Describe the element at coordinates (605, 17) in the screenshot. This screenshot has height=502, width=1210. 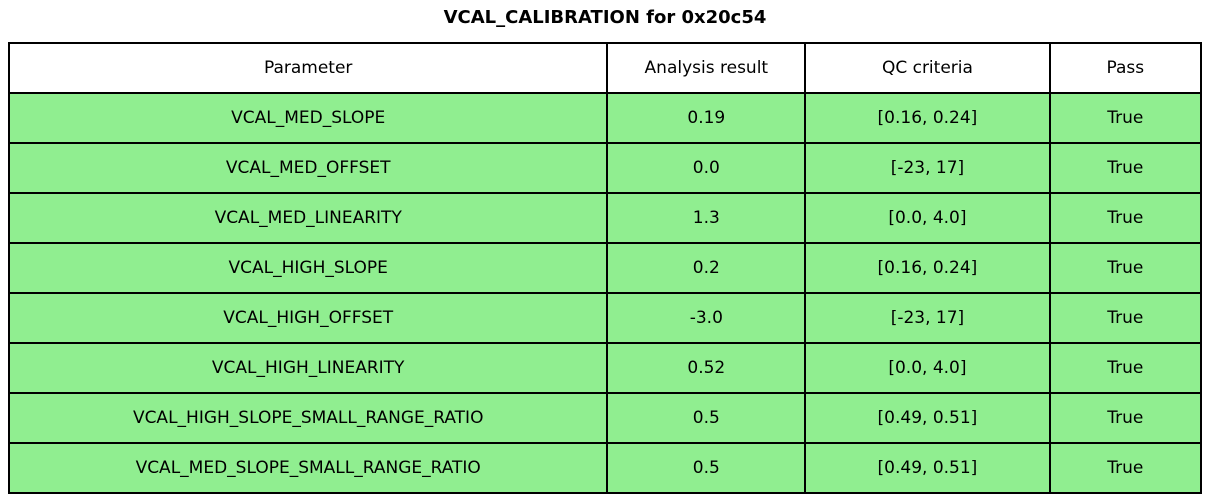
I see `figure-title: VCAL_CALIBRATION for 0x20c54` at that location.